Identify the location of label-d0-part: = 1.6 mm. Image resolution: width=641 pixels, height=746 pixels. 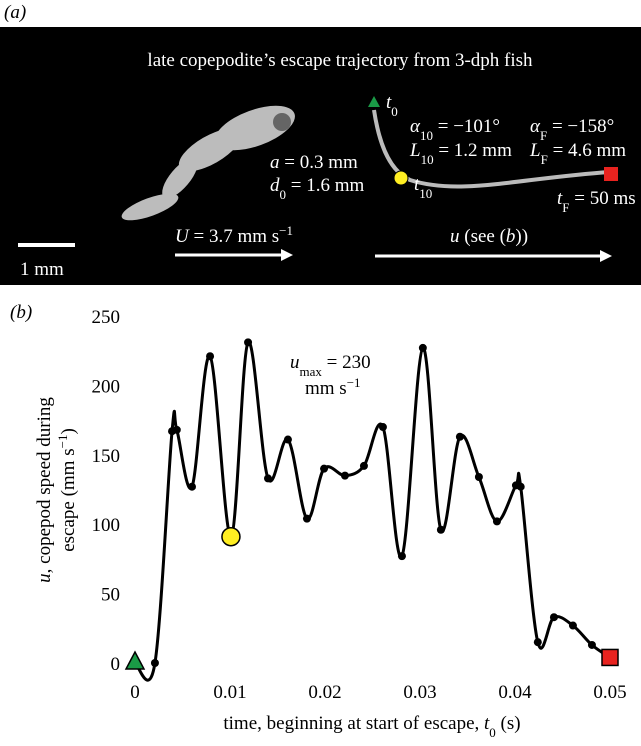
(325, 185).